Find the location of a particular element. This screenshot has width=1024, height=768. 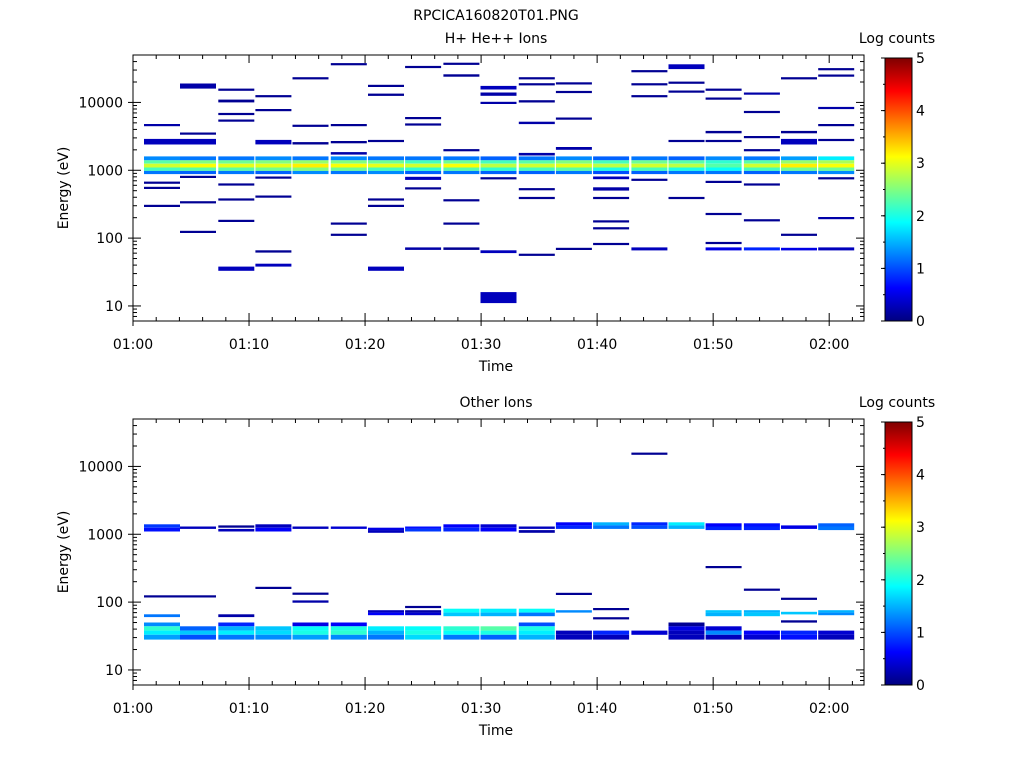

y-tick-label: 100 is located at coordinates (109, 603).